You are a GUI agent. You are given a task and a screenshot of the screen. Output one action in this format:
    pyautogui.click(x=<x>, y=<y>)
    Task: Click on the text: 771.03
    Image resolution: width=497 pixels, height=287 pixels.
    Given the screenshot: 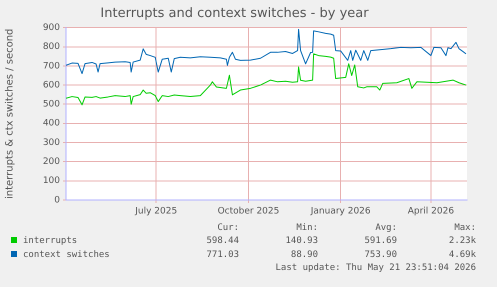 What is the action you would take?
    pyautogui.click(x=222, y=255)
    